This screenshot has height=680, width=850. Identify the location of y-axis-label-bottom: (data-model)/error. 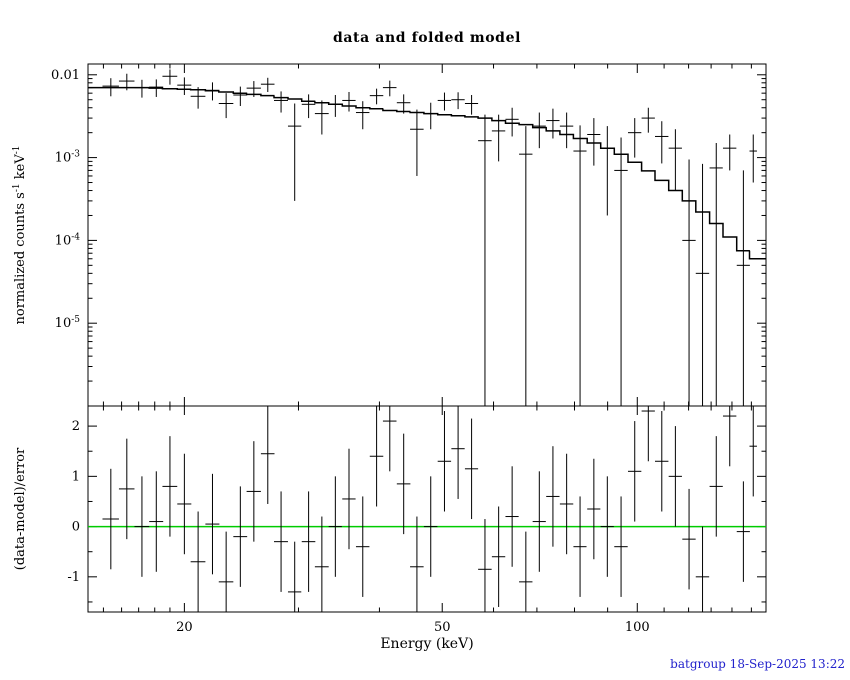
(20, 508).